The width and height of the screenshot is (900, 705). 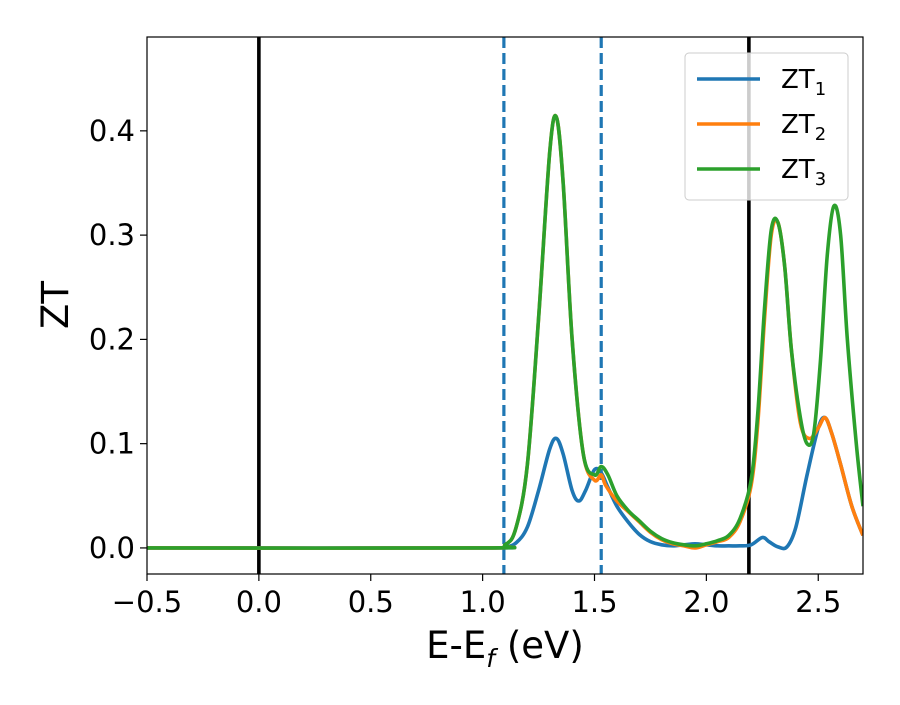 I want to click on y-tick-label: 0.4, so click(x=112, y=131).